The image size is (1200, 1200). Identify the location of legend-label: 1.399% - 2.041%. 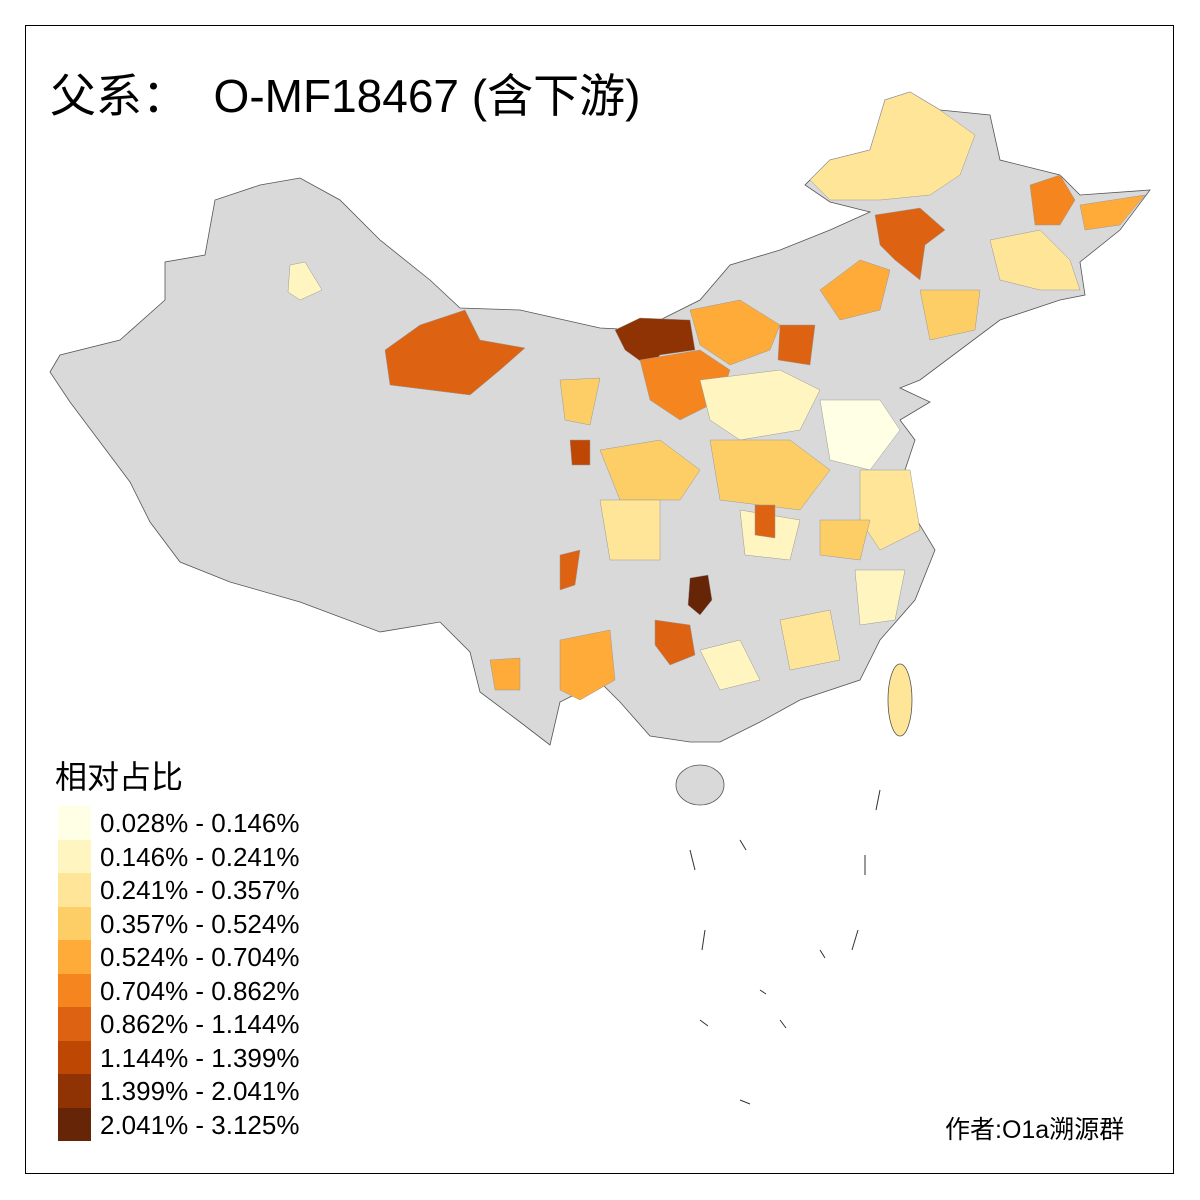
(200, 1091).